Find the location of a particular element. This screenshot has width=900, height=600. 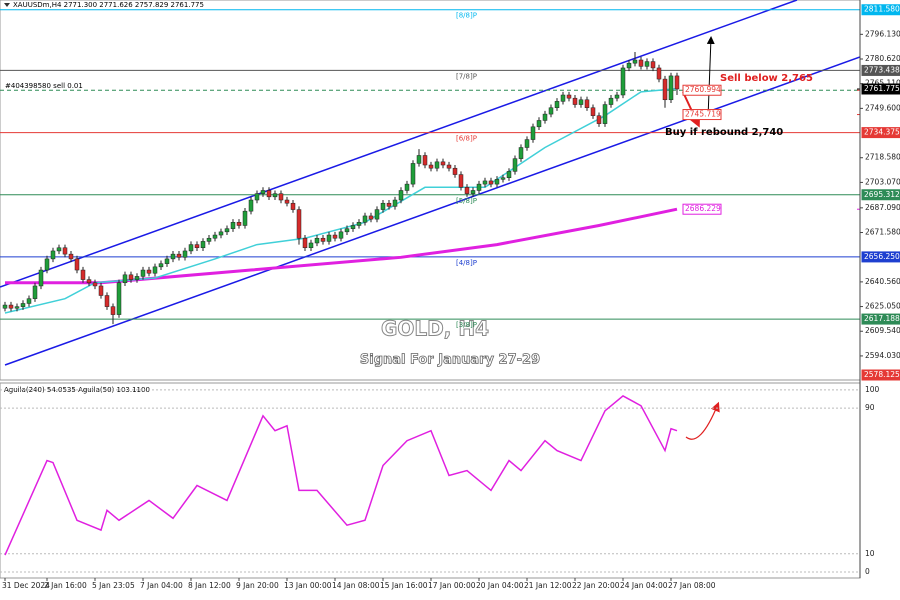

level-label: 2617.188 is located at coordinates (882, 318).